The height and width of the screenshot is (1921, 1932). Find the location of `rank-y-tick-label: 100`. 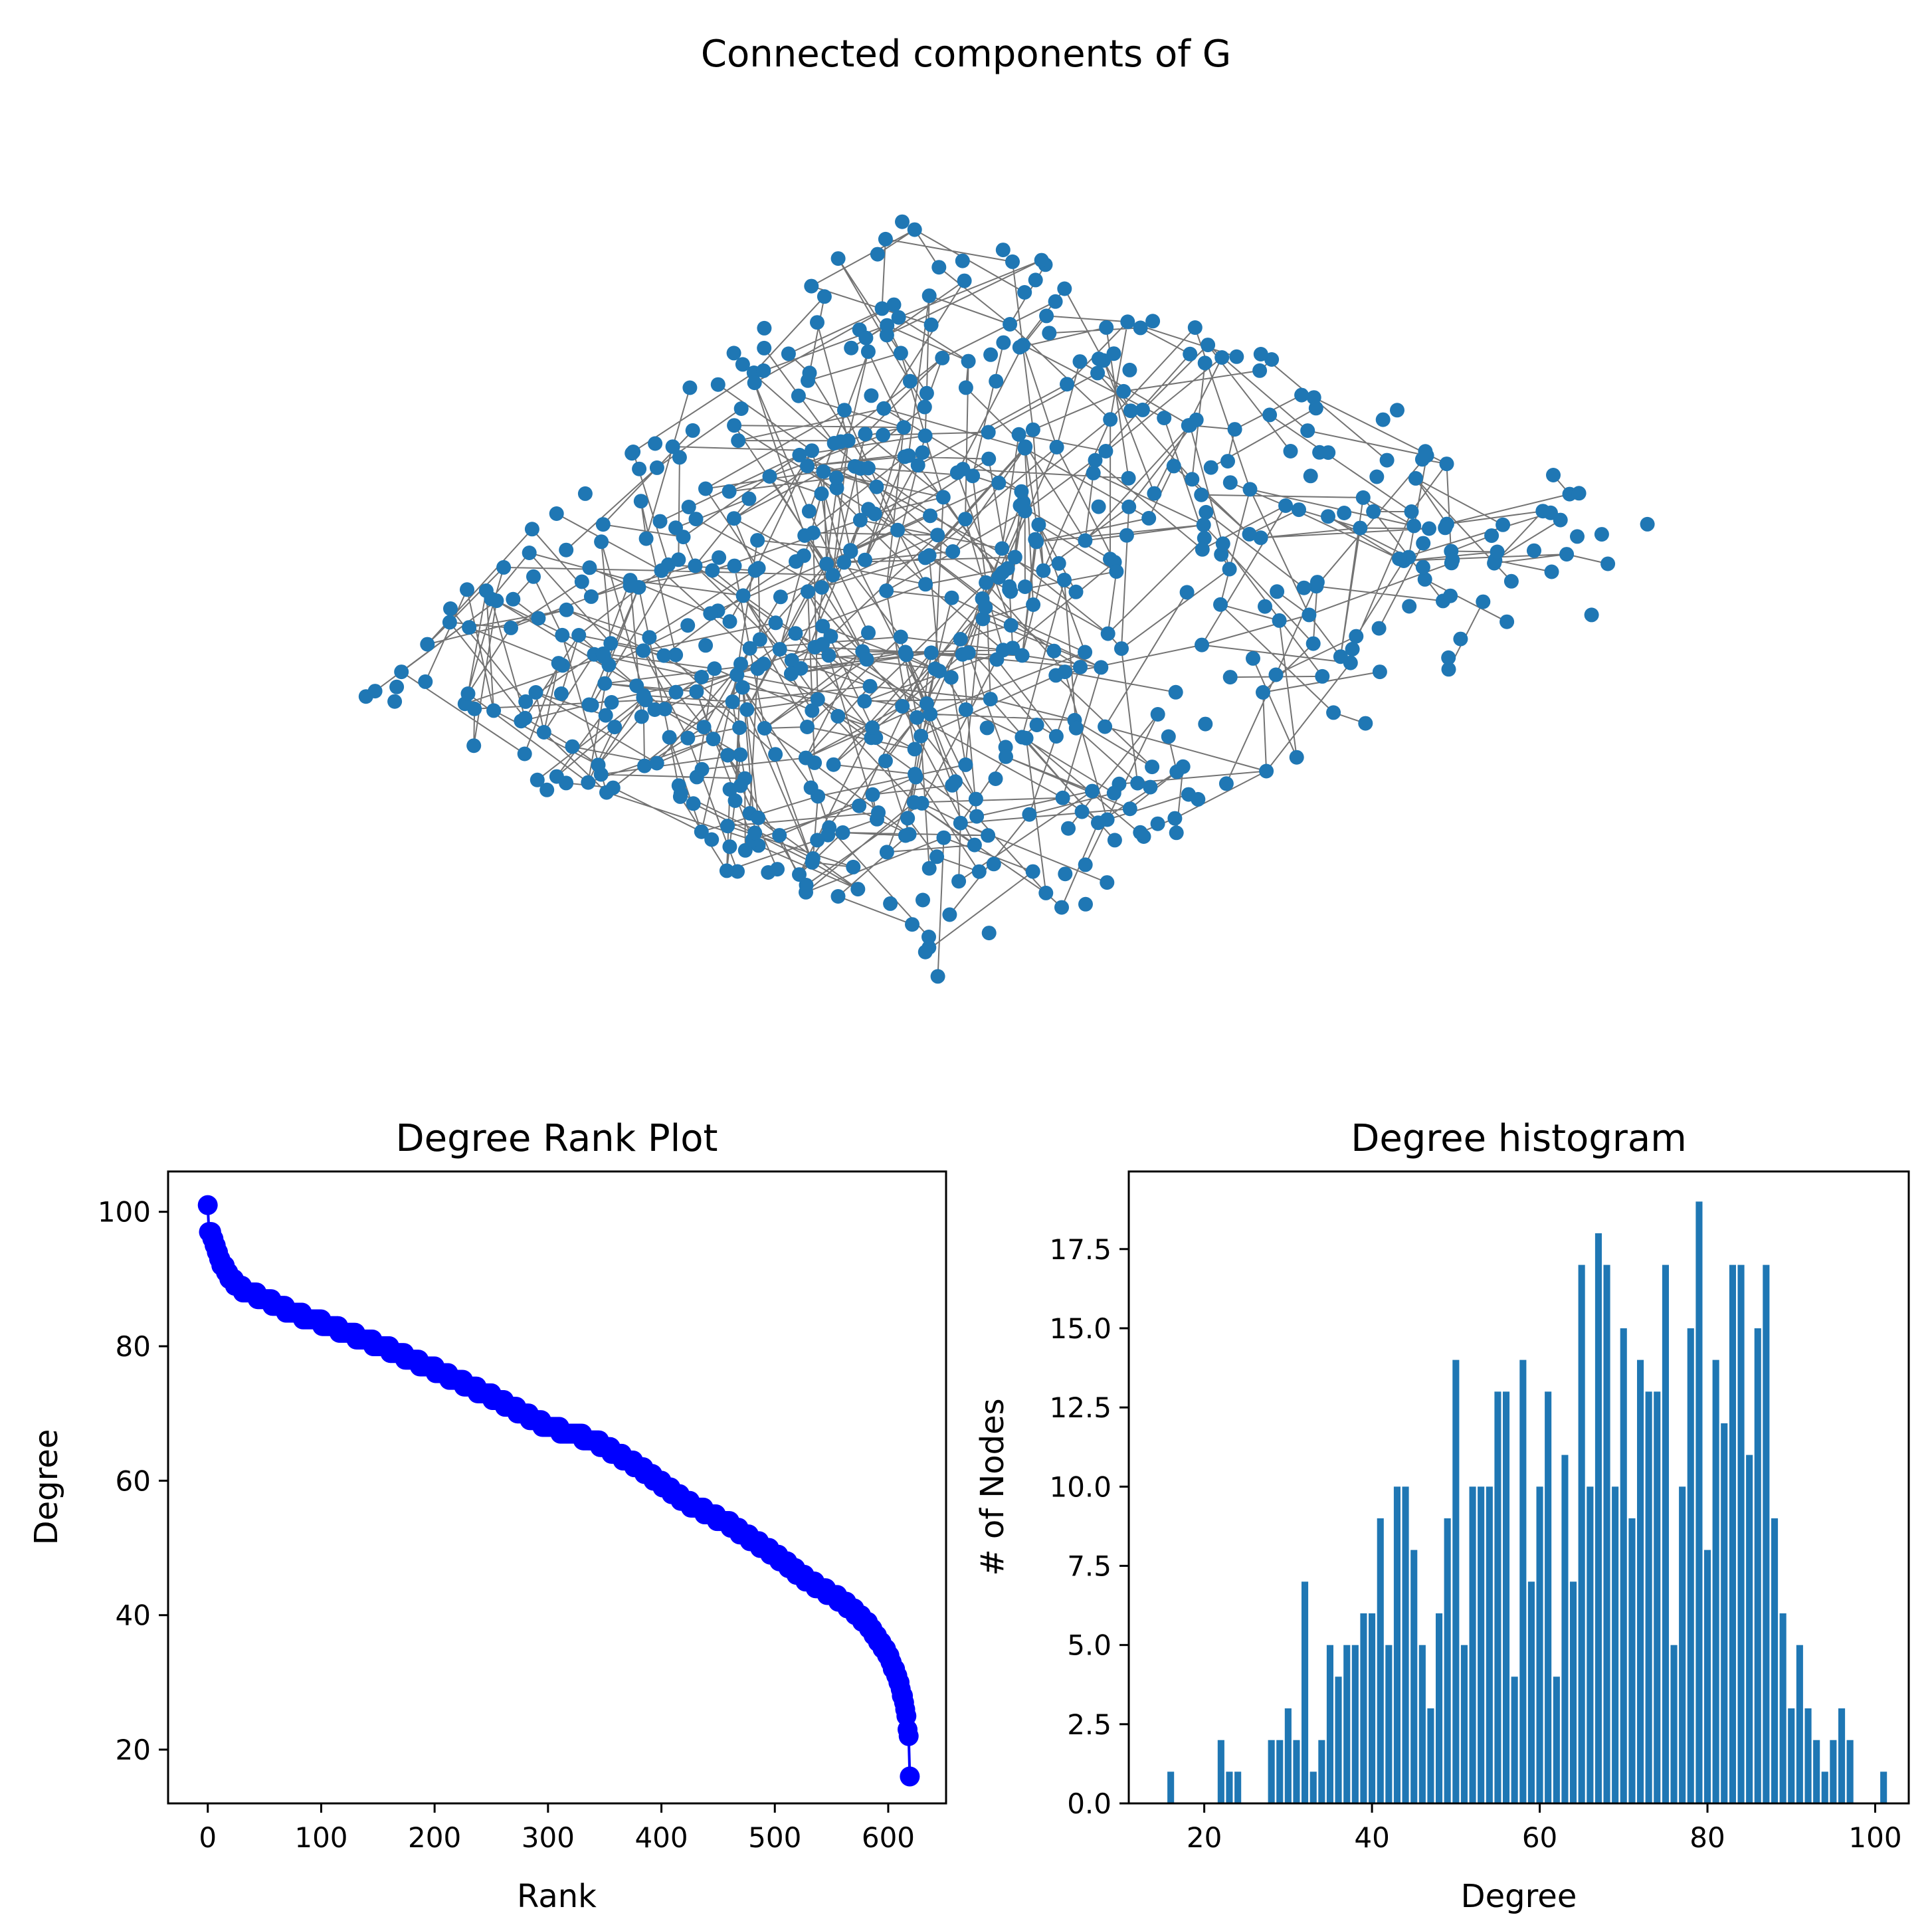

rank-y-tick-label: 100 is located at coordinates (124, 1212).